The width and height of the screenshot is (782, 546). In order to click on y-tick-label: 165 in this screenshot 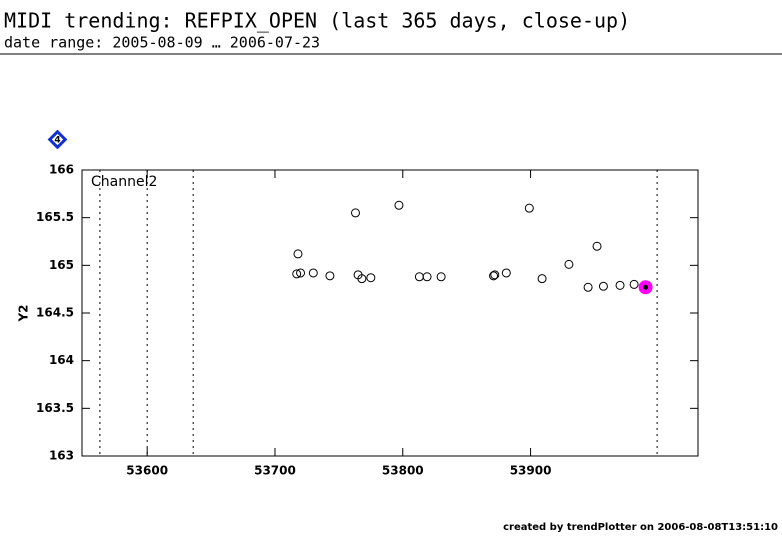, I will do `click(61, 265)`.